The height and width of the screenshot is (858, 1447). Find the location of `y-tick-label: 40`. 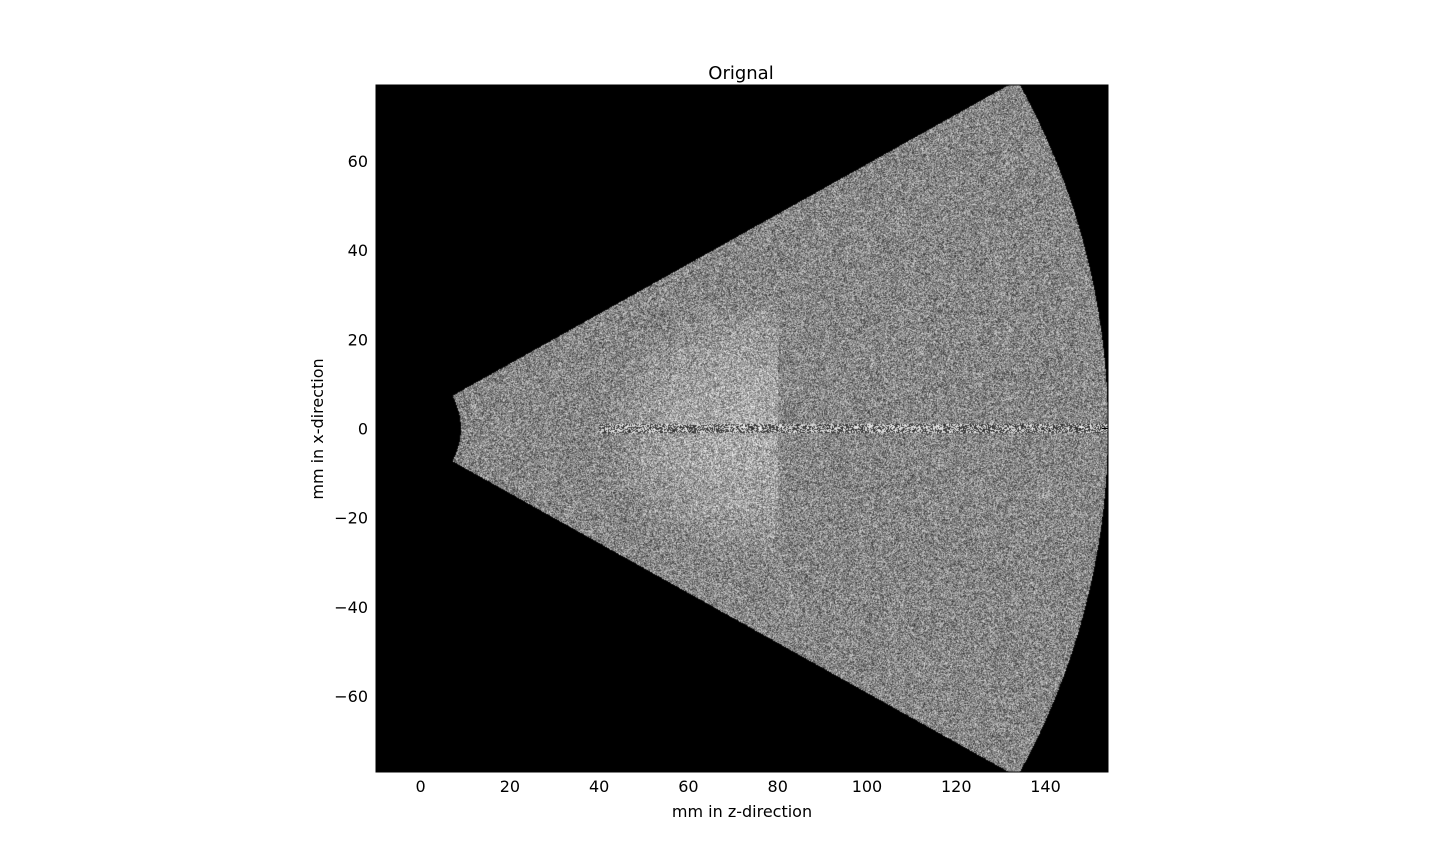

y-tick-label: 40 is located at coordinates (358, 250).